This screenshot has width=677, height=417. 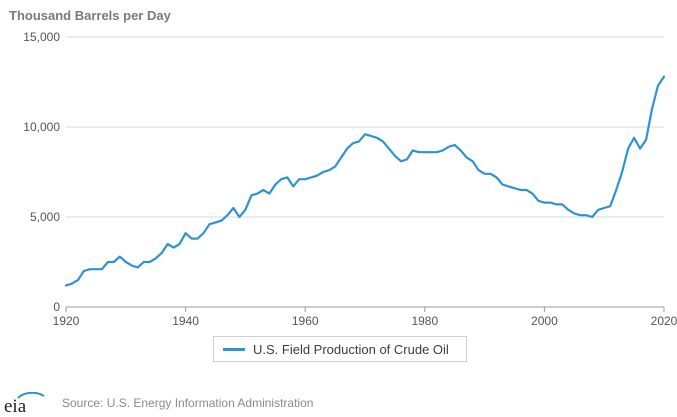 What do you see at coordinates (15, 405) in the screenshot?
I see `eia-logo-text: eia` at bounding box center [15, 405].